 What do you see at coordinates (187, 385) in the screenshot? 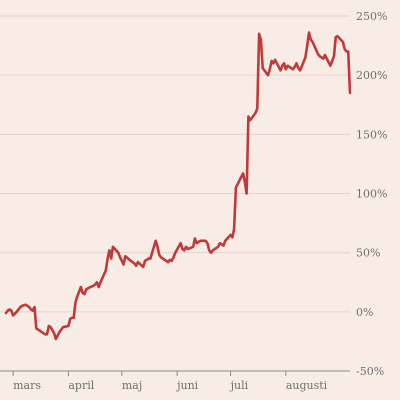
I see `x-tick-label: juni` at bounding box center [187, 385].